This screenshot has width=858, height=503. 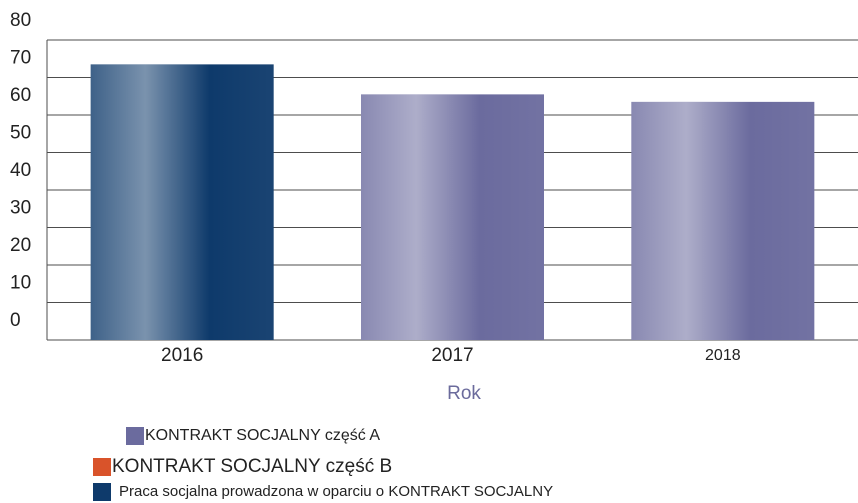 I want to click on x-axis-label: Rok, so click(x=464, y=393).